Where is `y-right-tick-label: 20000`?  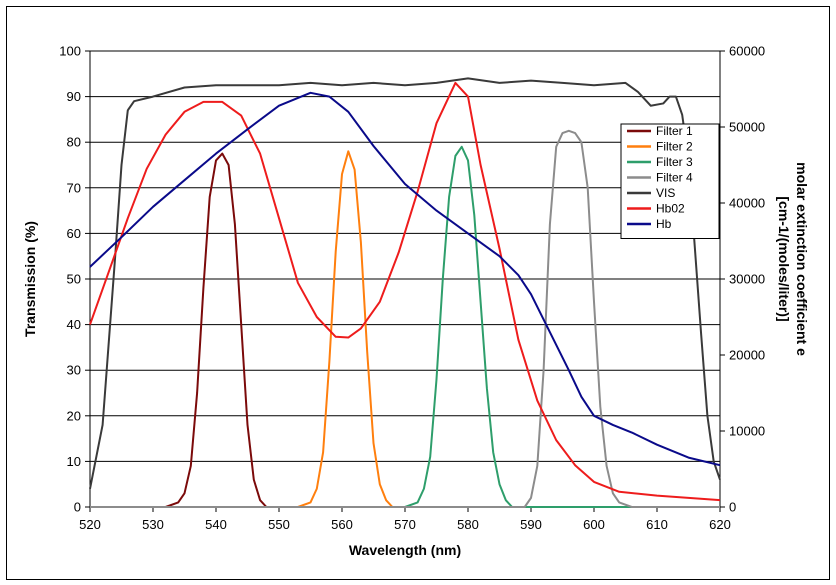
y-right-tick-label: 20000 is located at coordinates (747, 355).